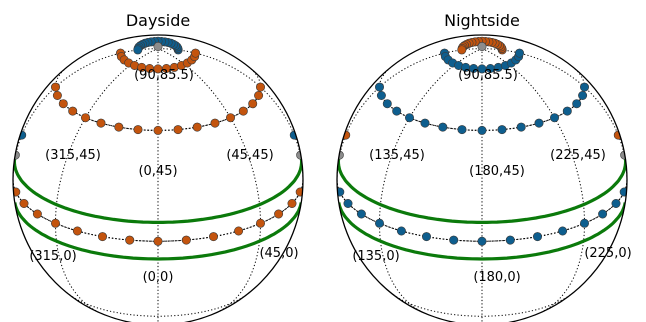  What do you see at coordinates (278, 253) in the screenshot?
I see `label-low-right: (45,0)` at bounding box center [278, 253].